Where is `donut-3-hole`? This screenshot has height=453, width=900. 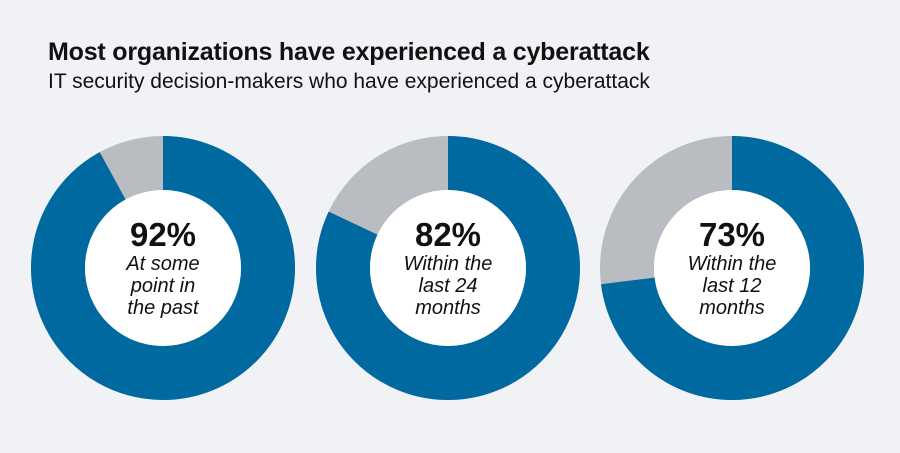 donut-3-hole is located at coordinates (732, 268).